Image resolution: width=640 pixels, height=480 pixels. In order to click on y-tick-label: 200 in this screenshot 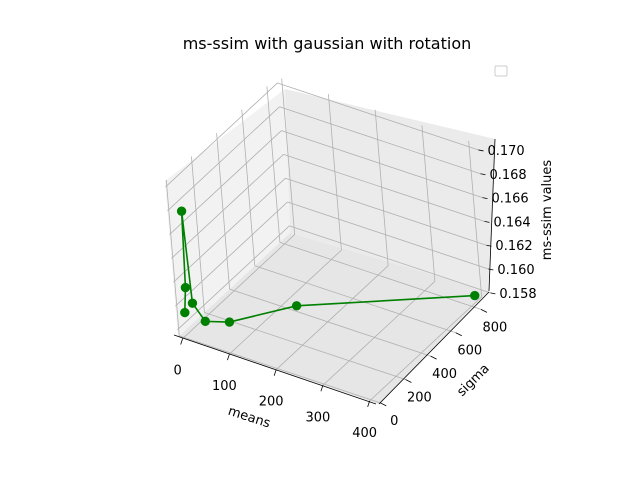, I will do `click(419, 397)`.